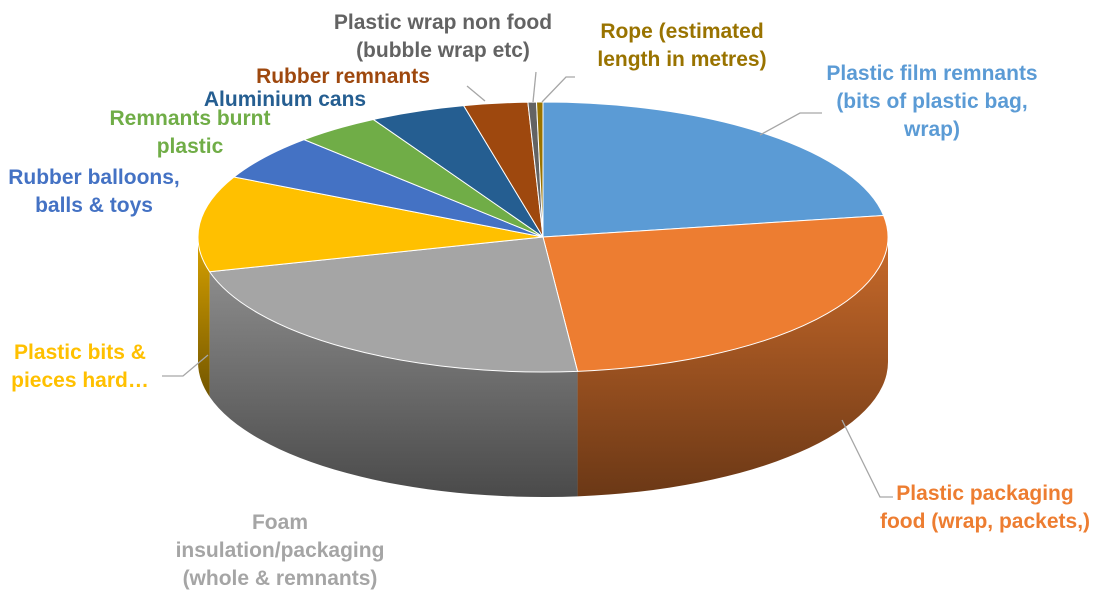  I want to click on side-wall-plastic-packaging-food-wrap-packets, so click(732, 367).